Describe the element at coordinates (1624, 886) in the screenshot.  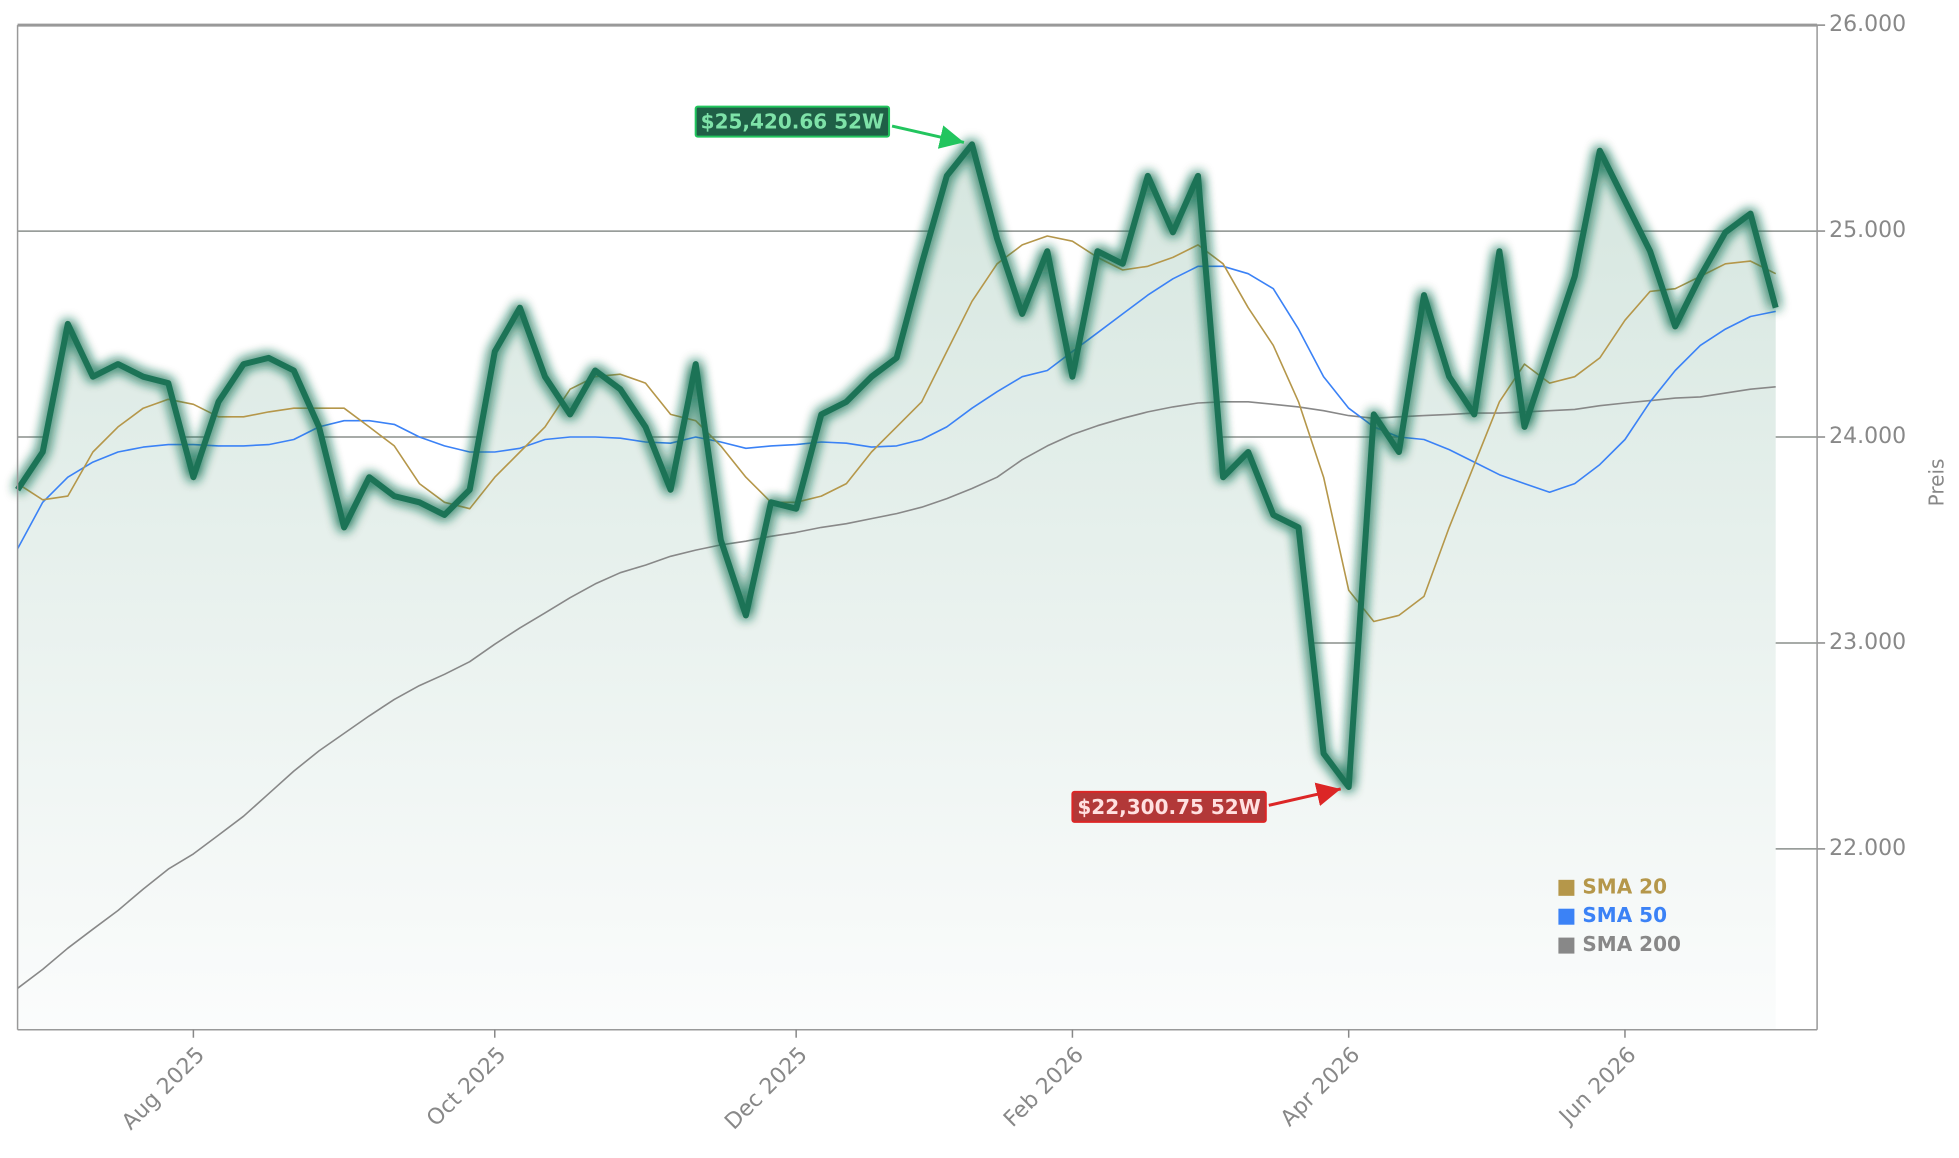
I see `legend-label: SMA 20` at that location.